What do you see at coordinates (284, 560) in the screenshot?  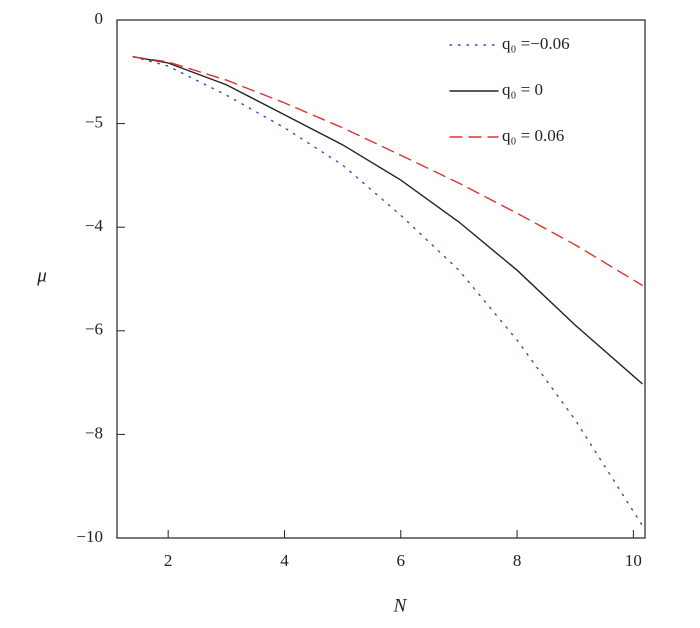 I see `x-tick-label: 4` at bounding box center [284, 560].